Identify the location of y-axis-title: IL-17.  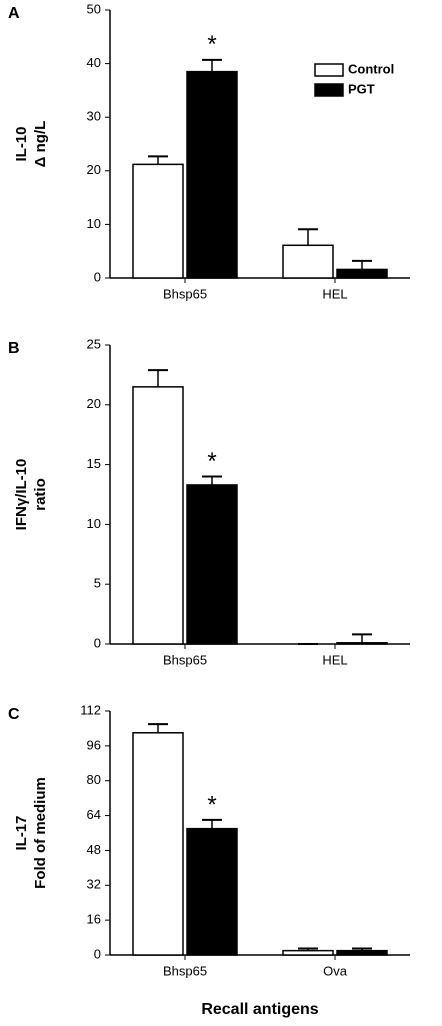
(21, 832).